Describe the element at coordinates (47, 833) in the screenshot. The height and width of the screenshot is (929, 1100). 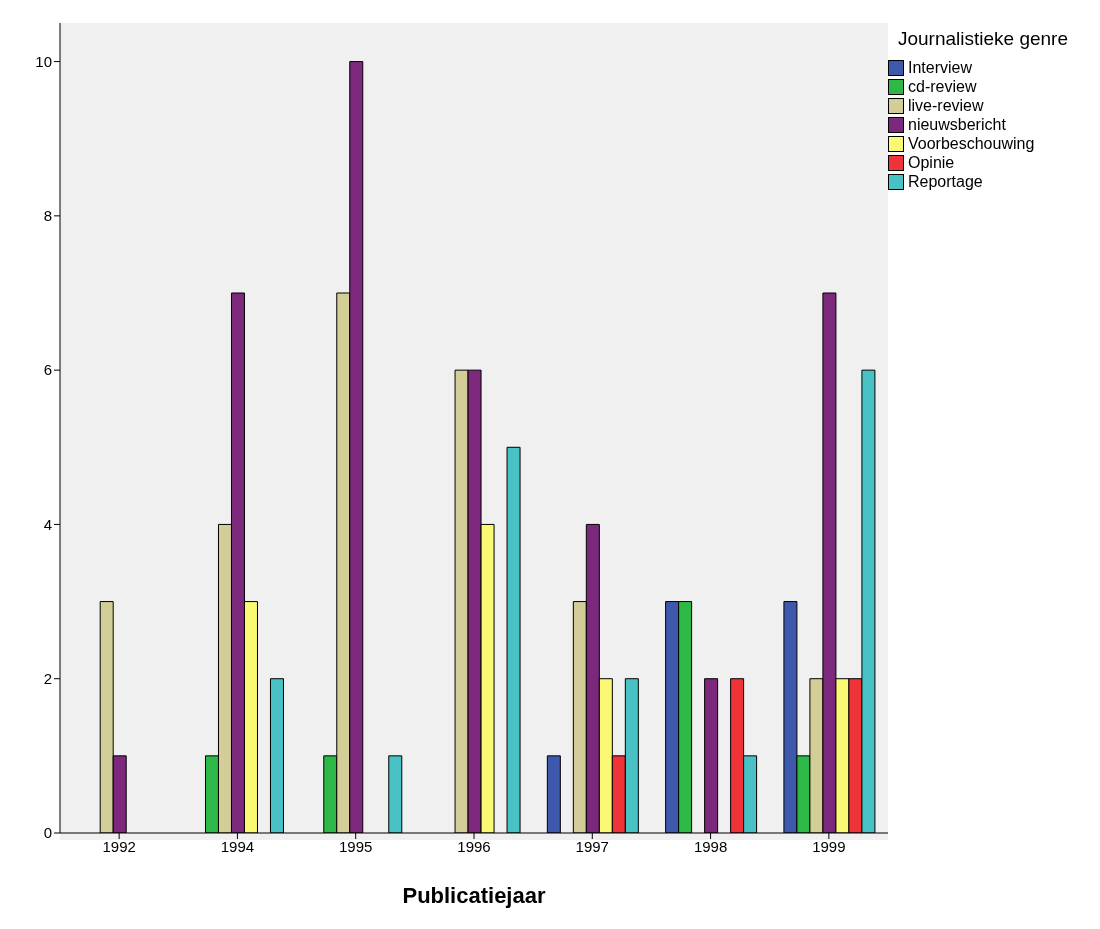
I see `y-tick-label: 0` at that location.